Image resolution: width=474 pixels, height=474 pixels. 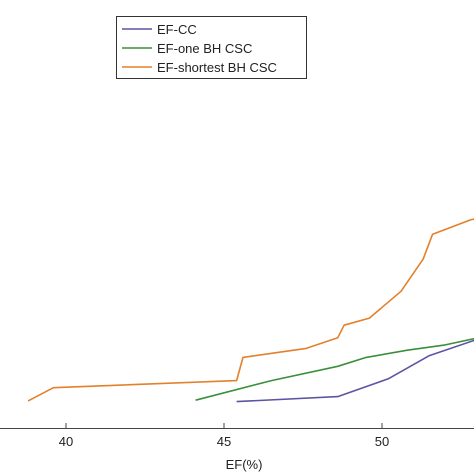 What do you see at coordinates (204, 48) in the screenshot?
I see `legend-label: EF-one BH CSC` at bounding box center [204, 48].